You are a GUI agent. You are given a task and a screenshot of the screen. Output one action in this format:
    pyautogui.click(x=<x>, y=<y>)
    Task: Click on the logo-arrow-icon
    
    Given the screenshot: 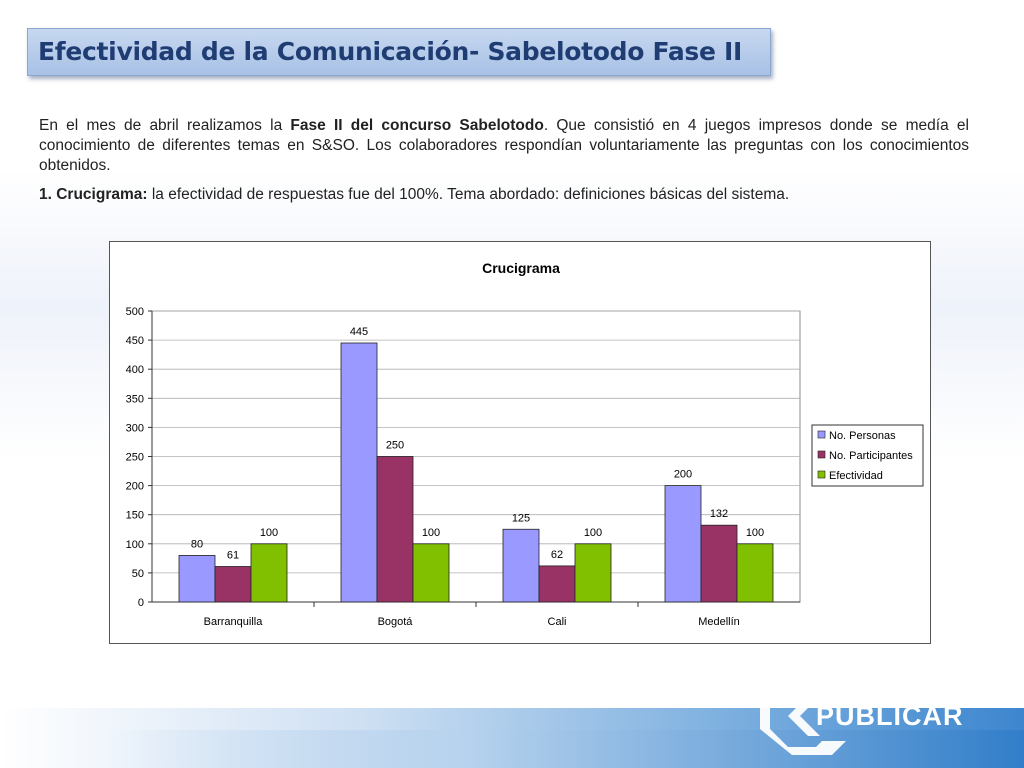 What is the action you would take?
    pyautogui.click(x=804, y=716)
    